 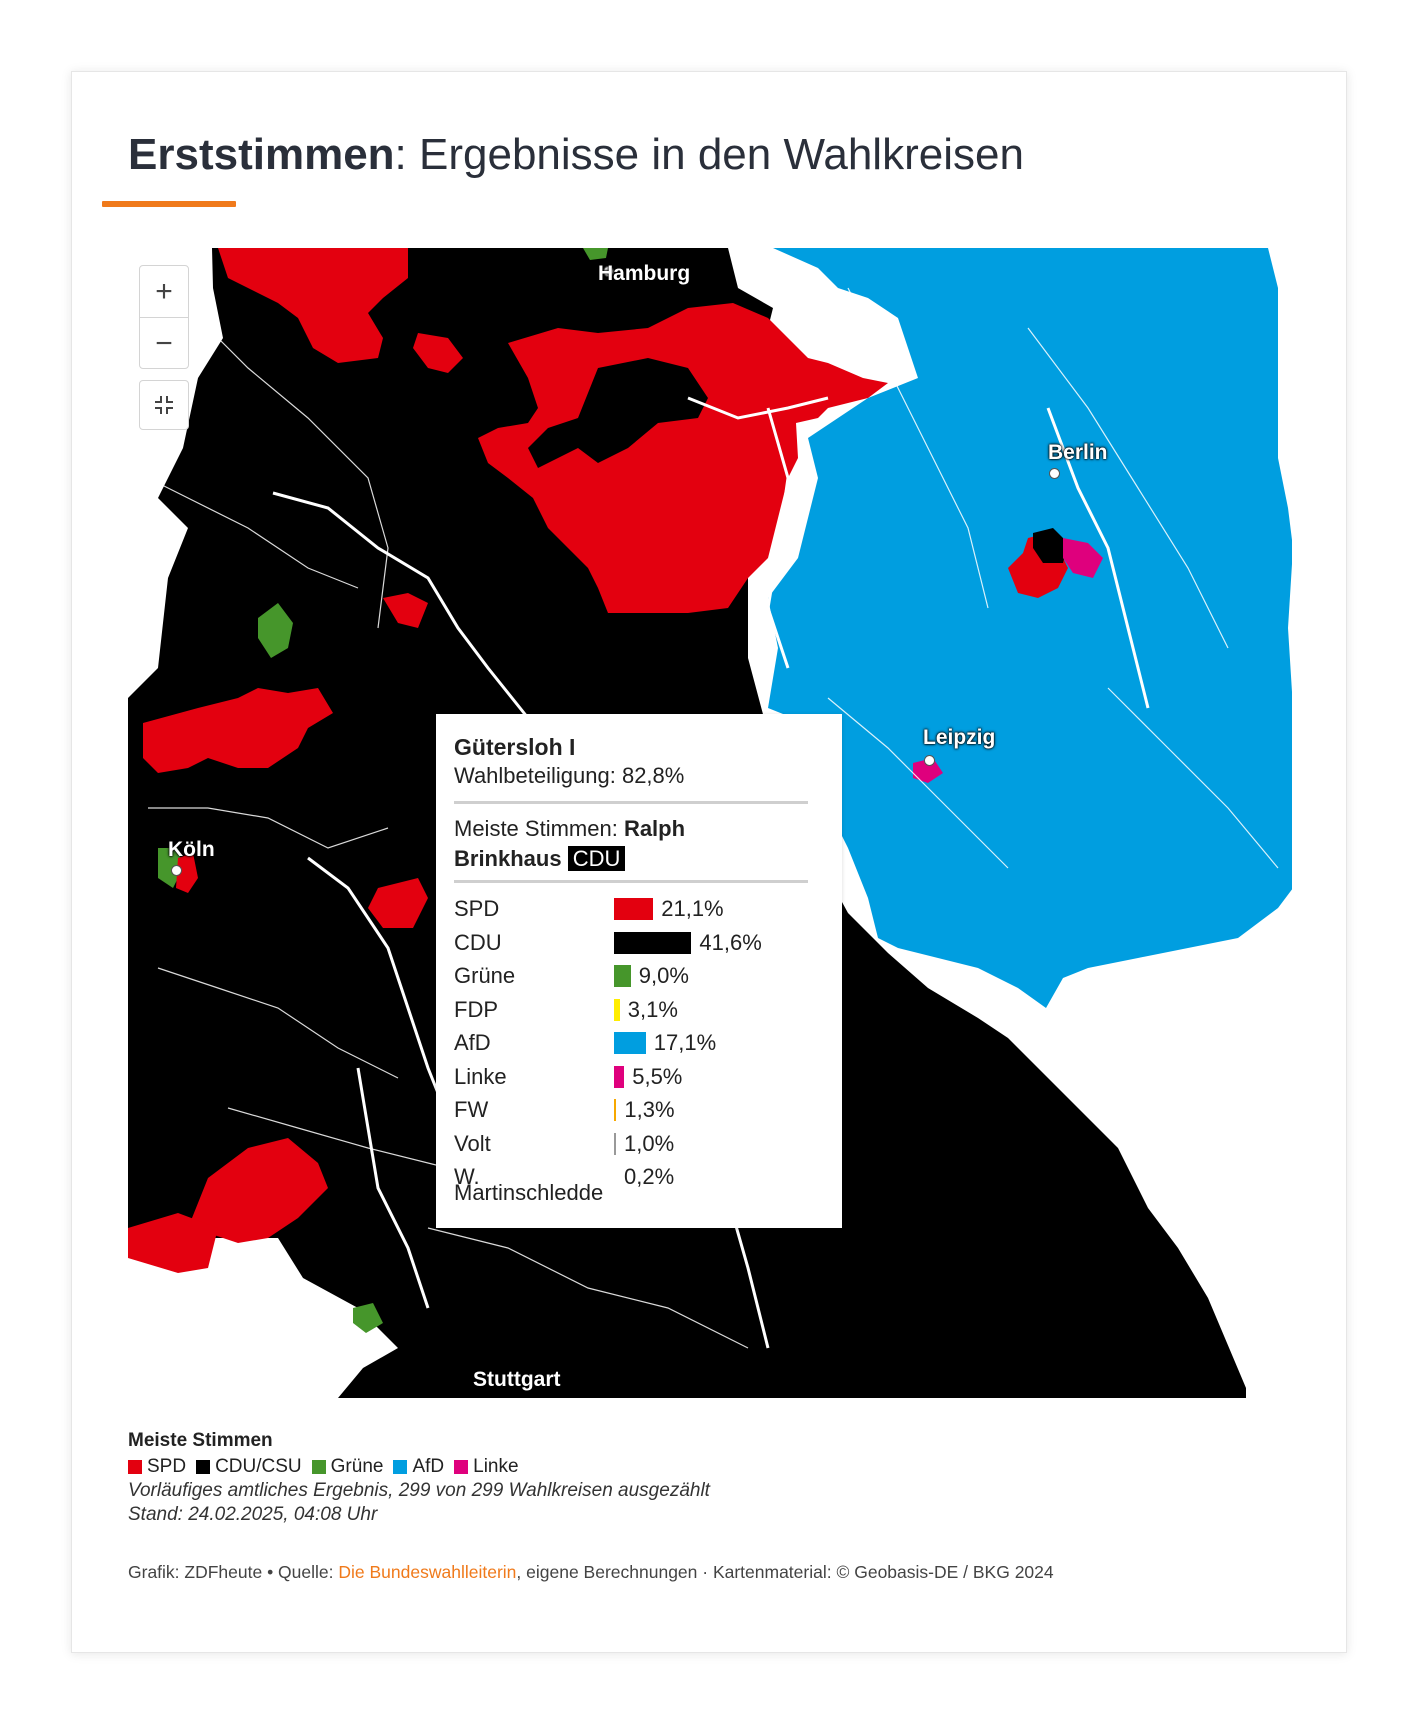 What do you see at coordinates (649, 1143) in the screenshot?
I see `result-percent: 1,0%` at bounding box center [649, 1143].